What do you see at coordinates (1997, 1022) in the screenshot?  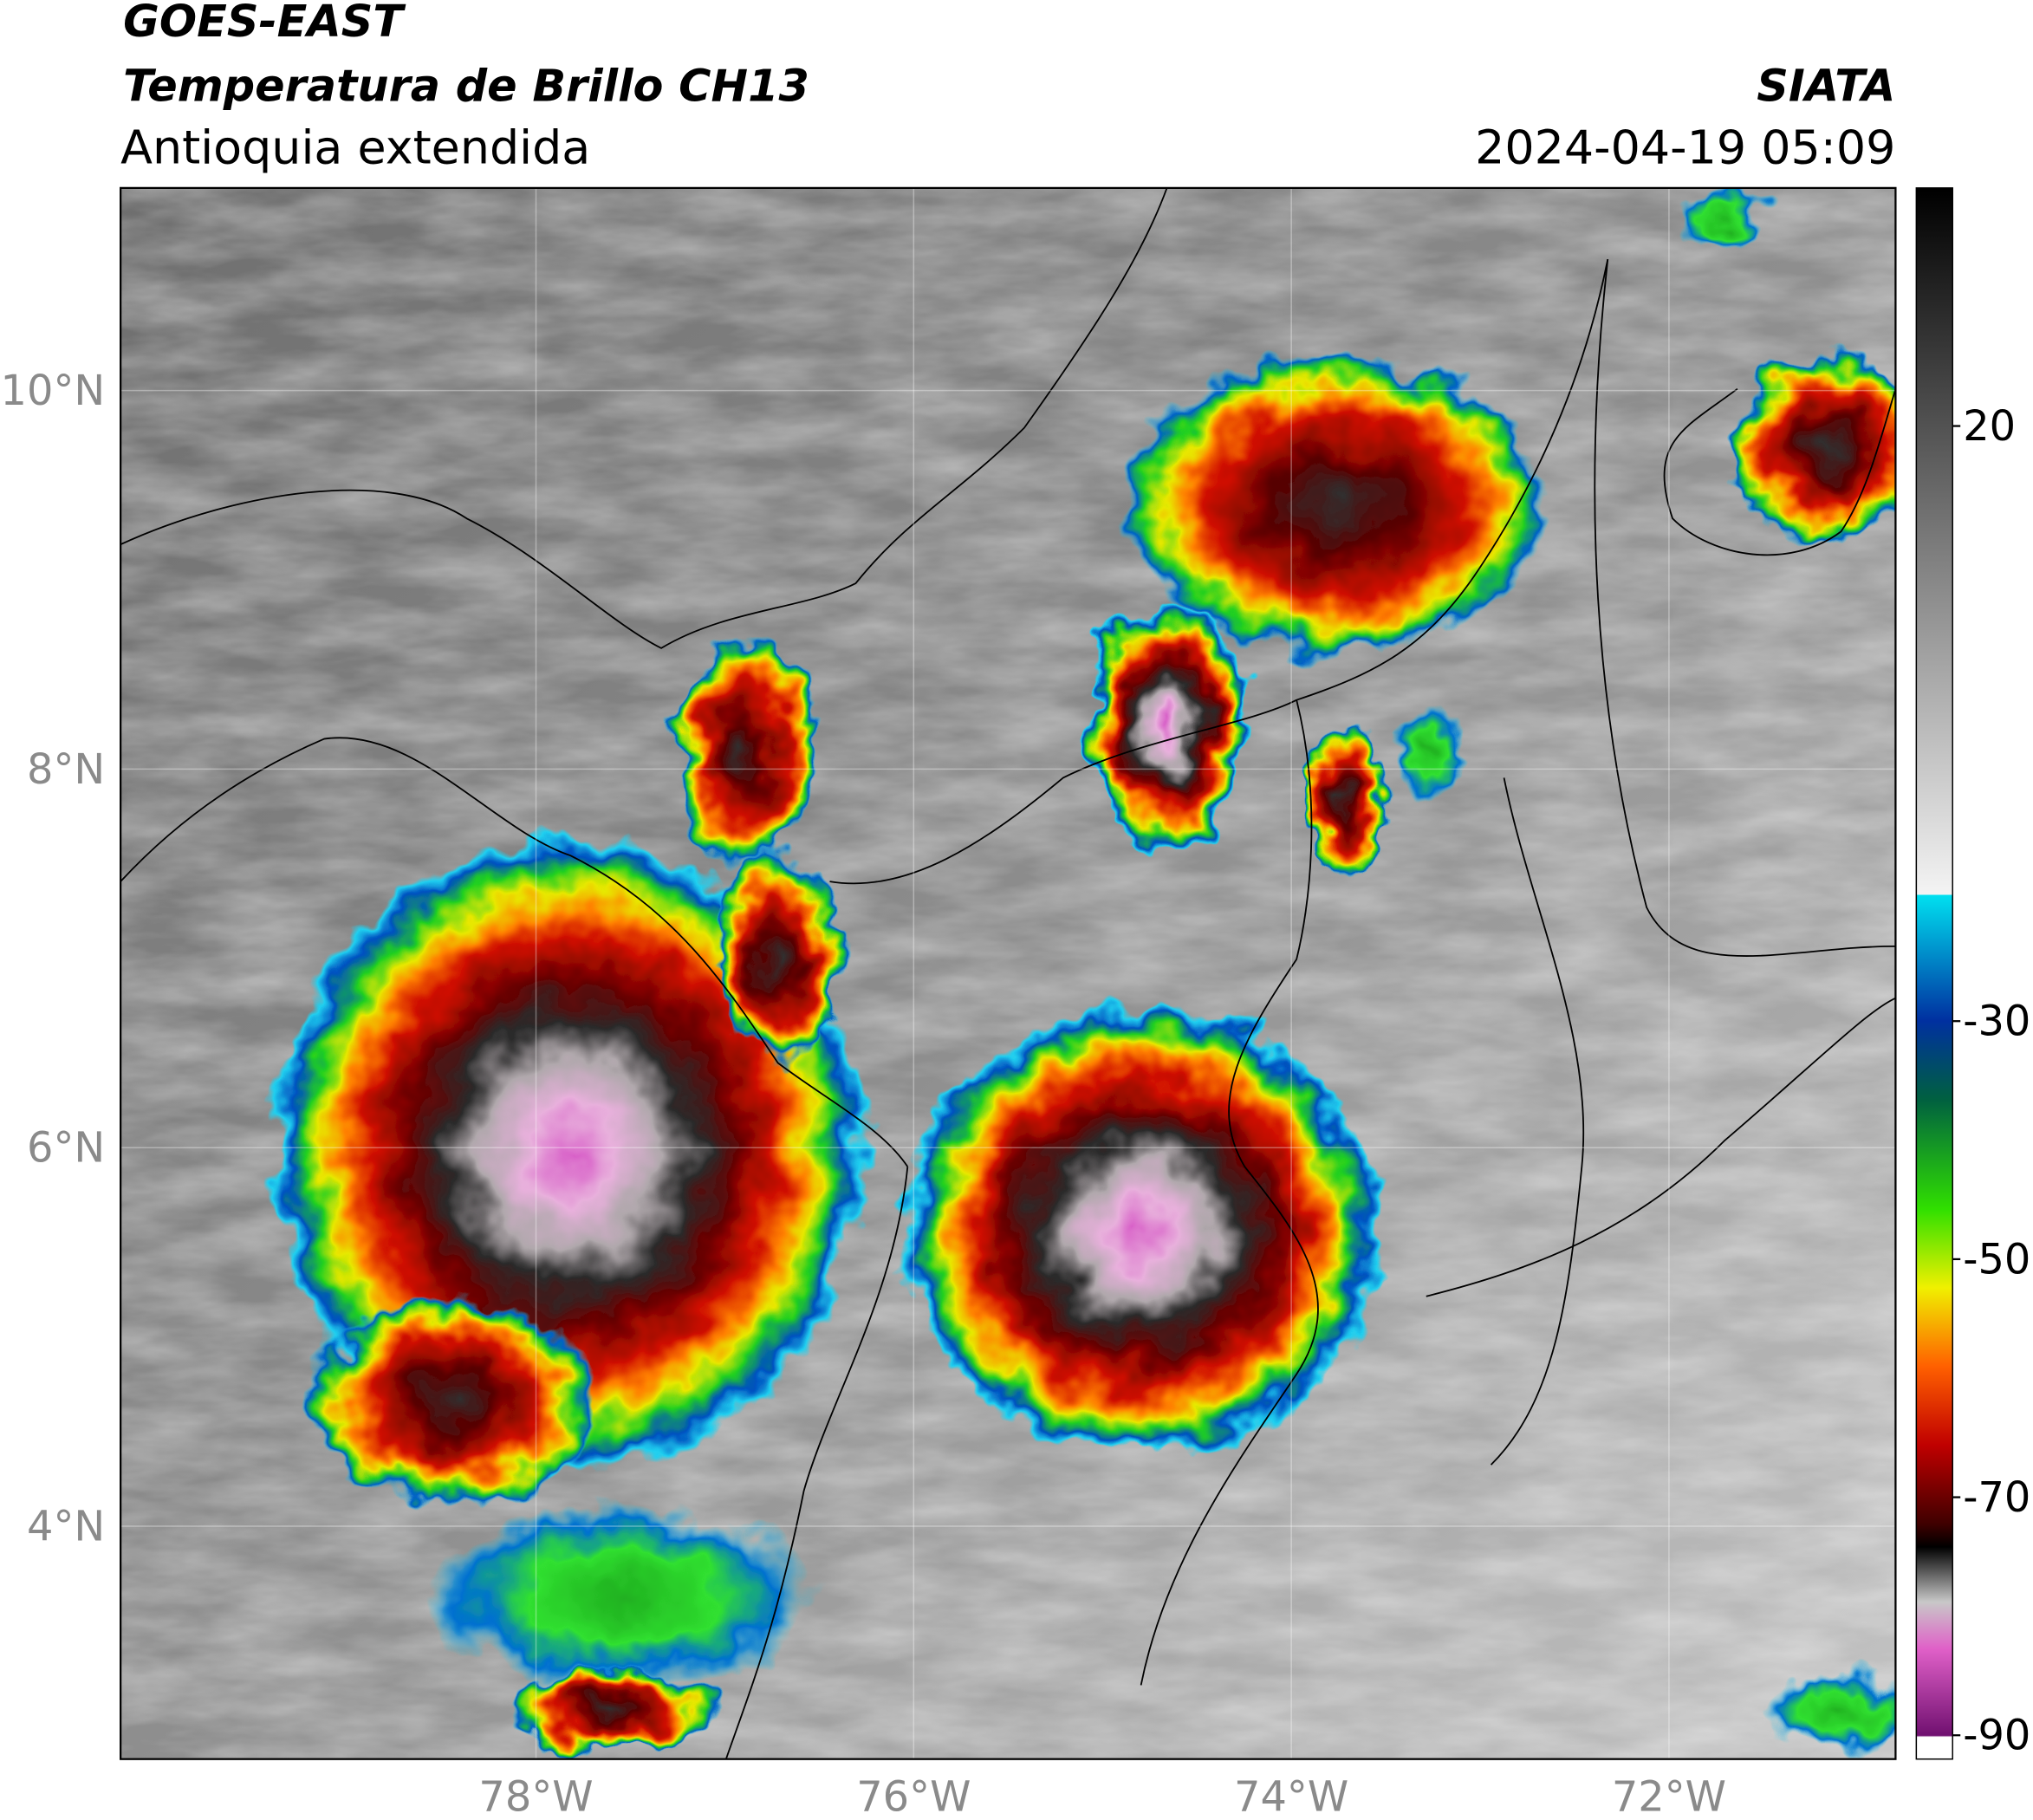 I see `colorbar-tick-label: -30` at bounding box center [1997, 1022].